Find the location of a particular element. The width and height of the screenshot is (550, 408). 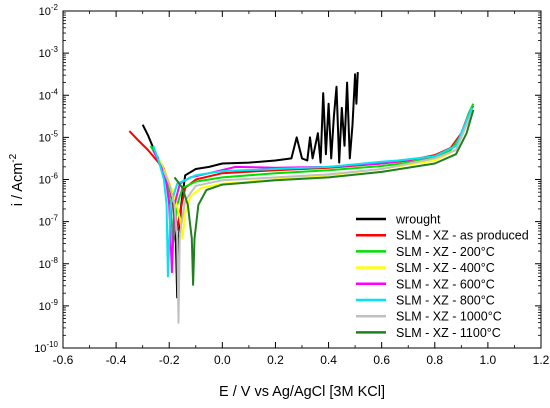

y-tick-label: 10⁻⁷ is located at coordinates (49, 221).